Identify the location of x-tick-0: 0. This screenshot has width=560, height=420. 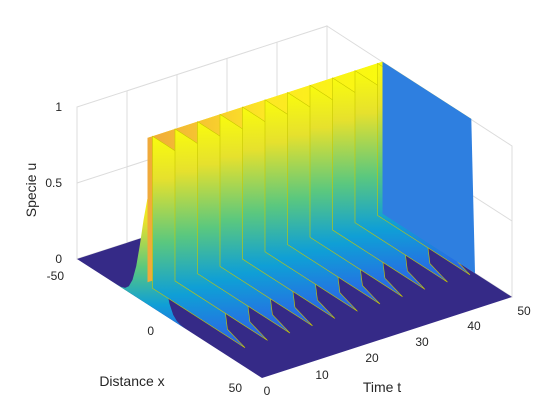
(267, 391).